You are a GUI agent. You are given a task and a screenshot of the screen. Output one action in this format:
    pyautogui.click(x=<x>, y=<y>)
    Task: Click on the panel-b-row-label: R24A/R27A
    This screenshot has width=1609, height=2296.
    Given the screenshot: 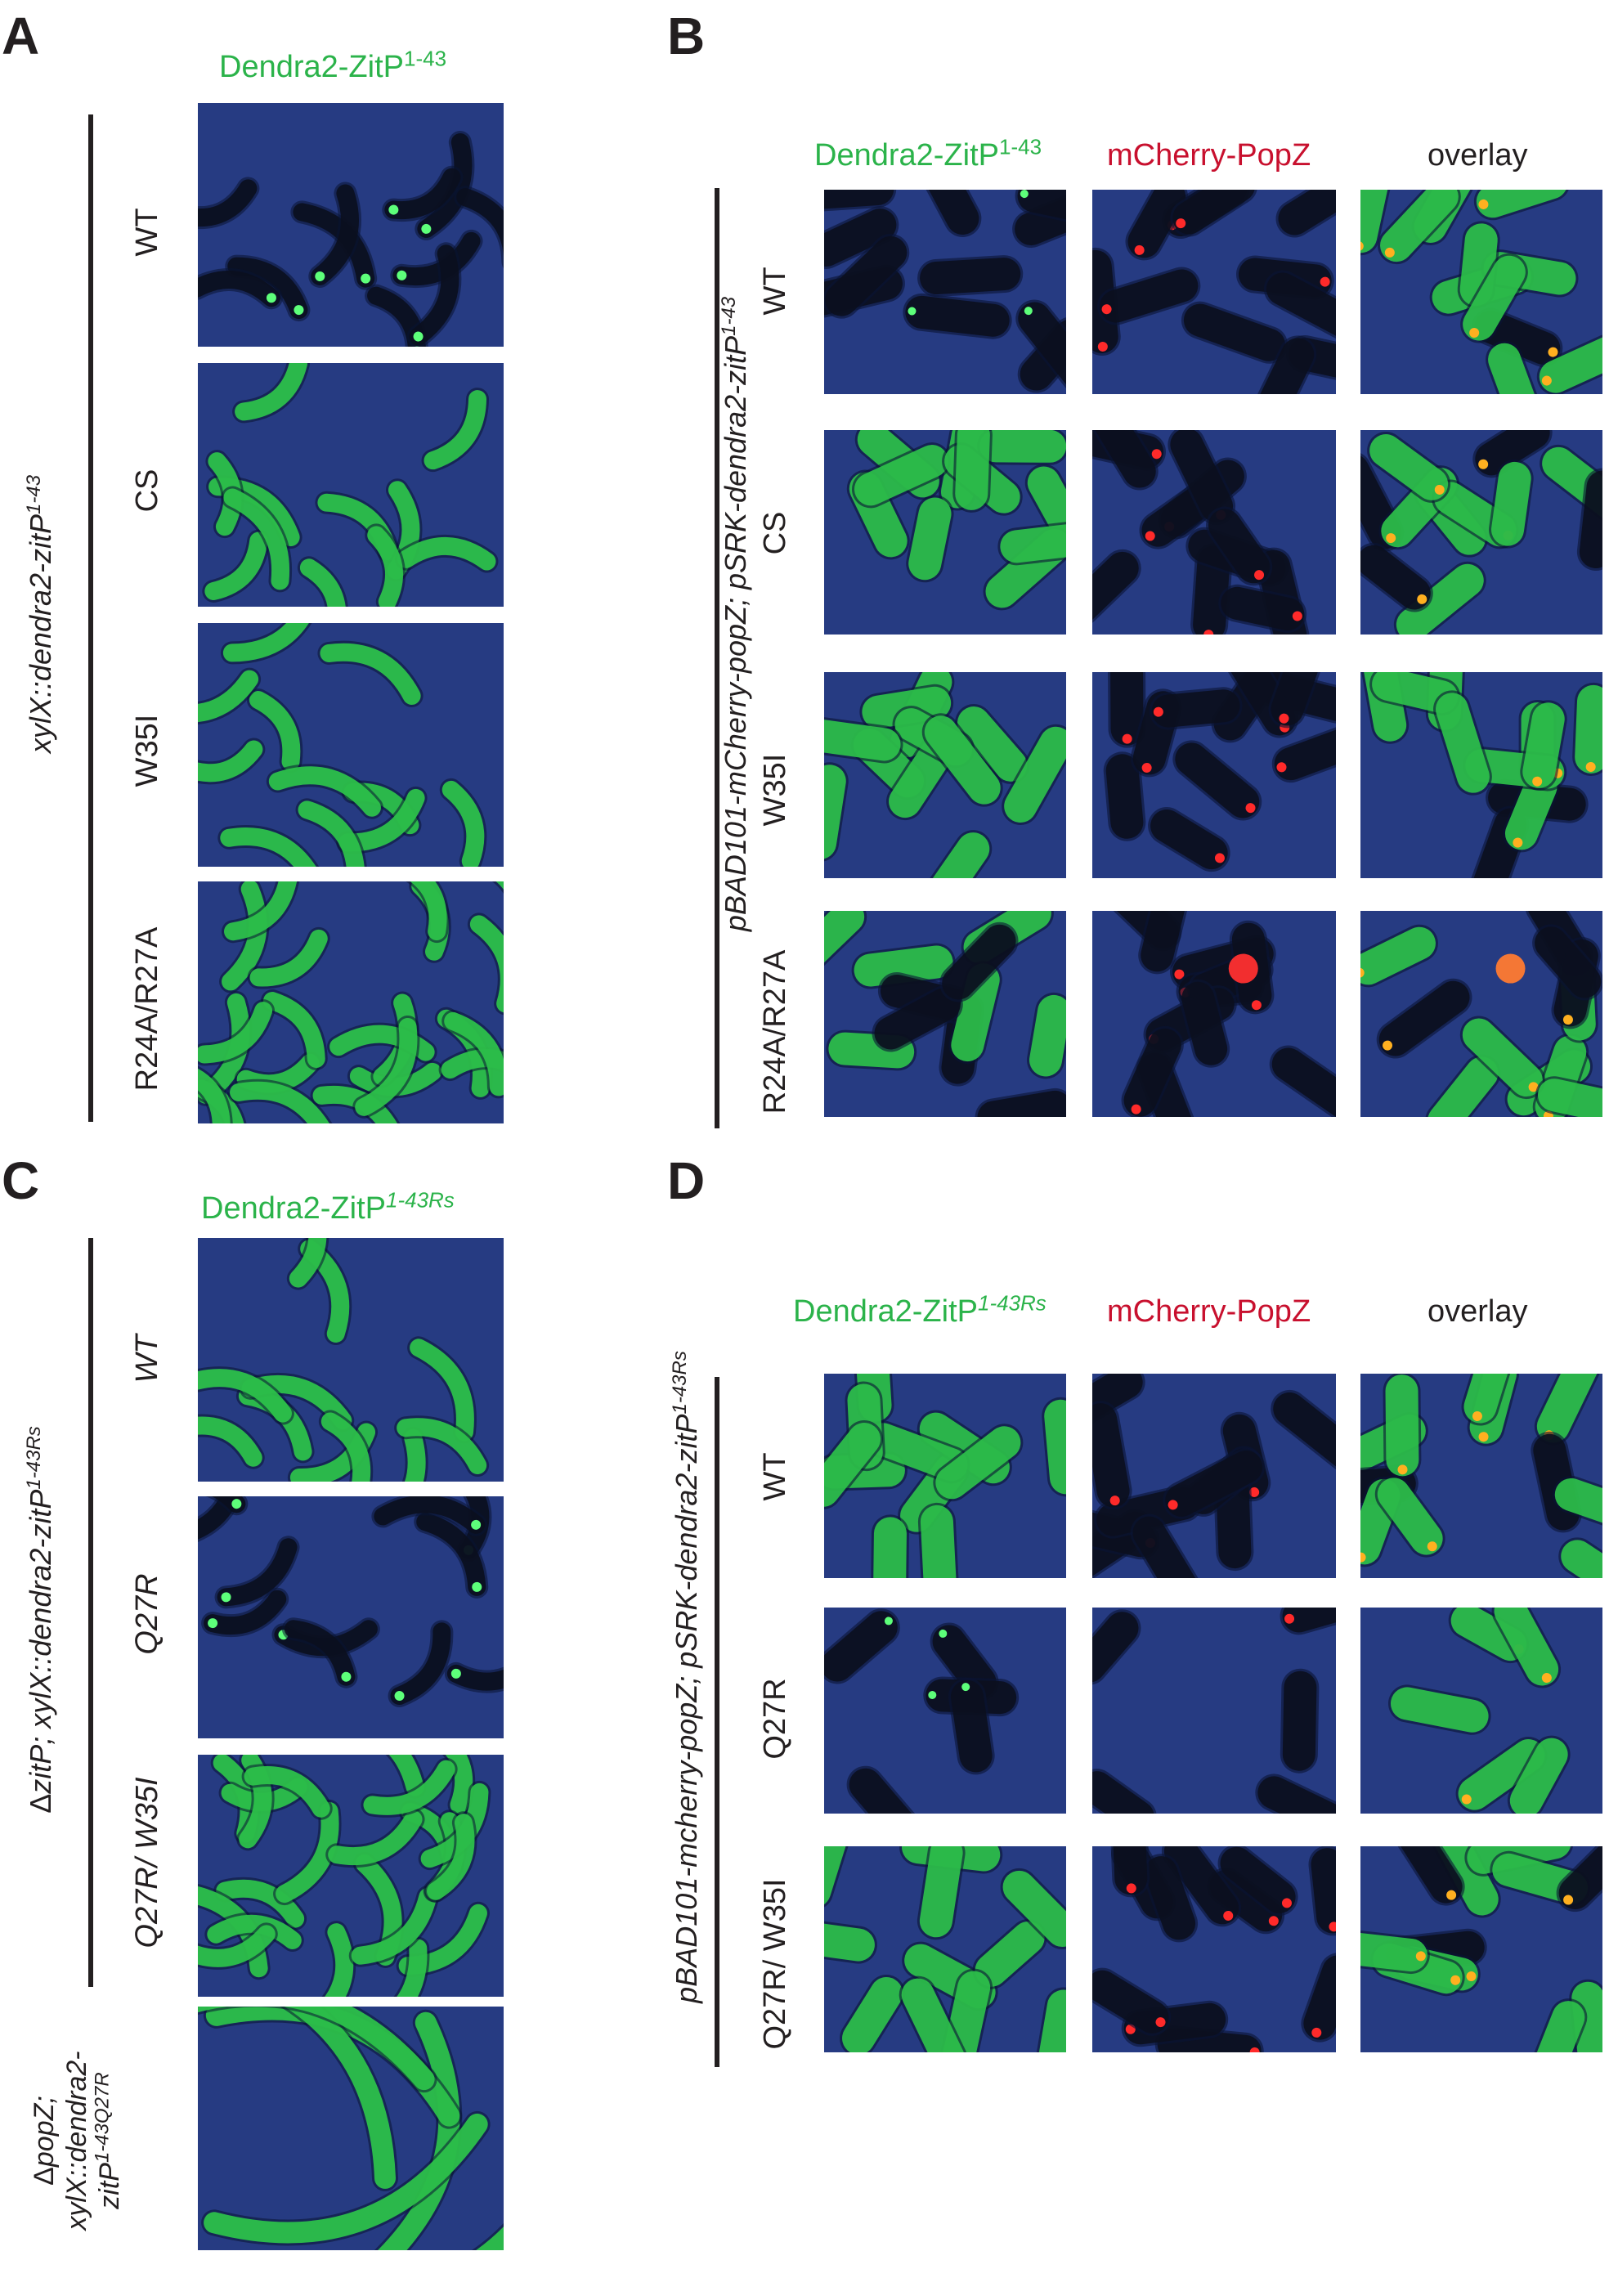 What is the action you would take?
    pyautogui.click(x=775, y=1031)
    